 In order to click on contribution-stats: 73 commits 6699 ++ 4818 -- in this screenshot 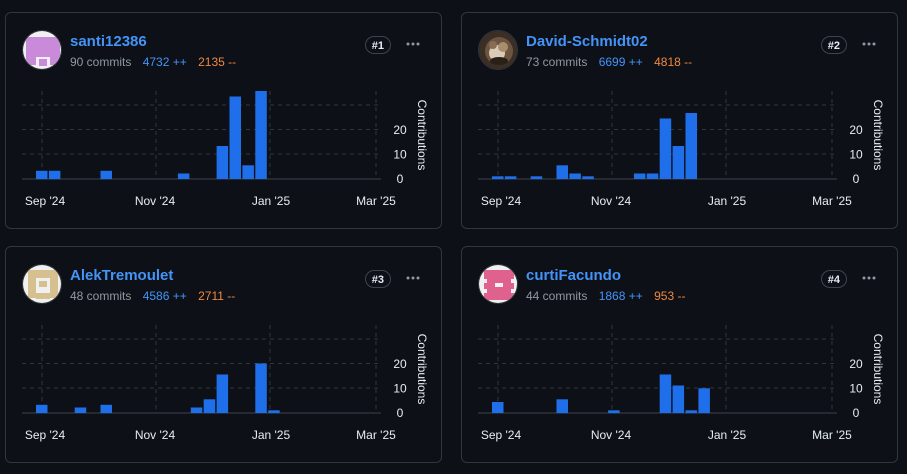, I will do `click(609, 62)`.